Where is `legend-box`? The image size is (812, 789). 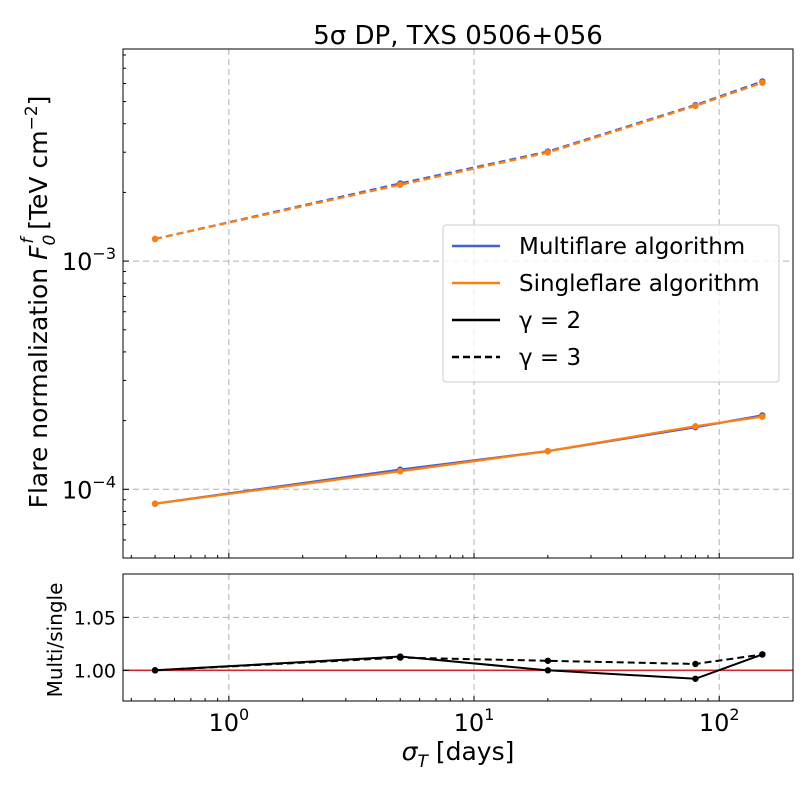
legend-box is located at coordinates (611, 303).